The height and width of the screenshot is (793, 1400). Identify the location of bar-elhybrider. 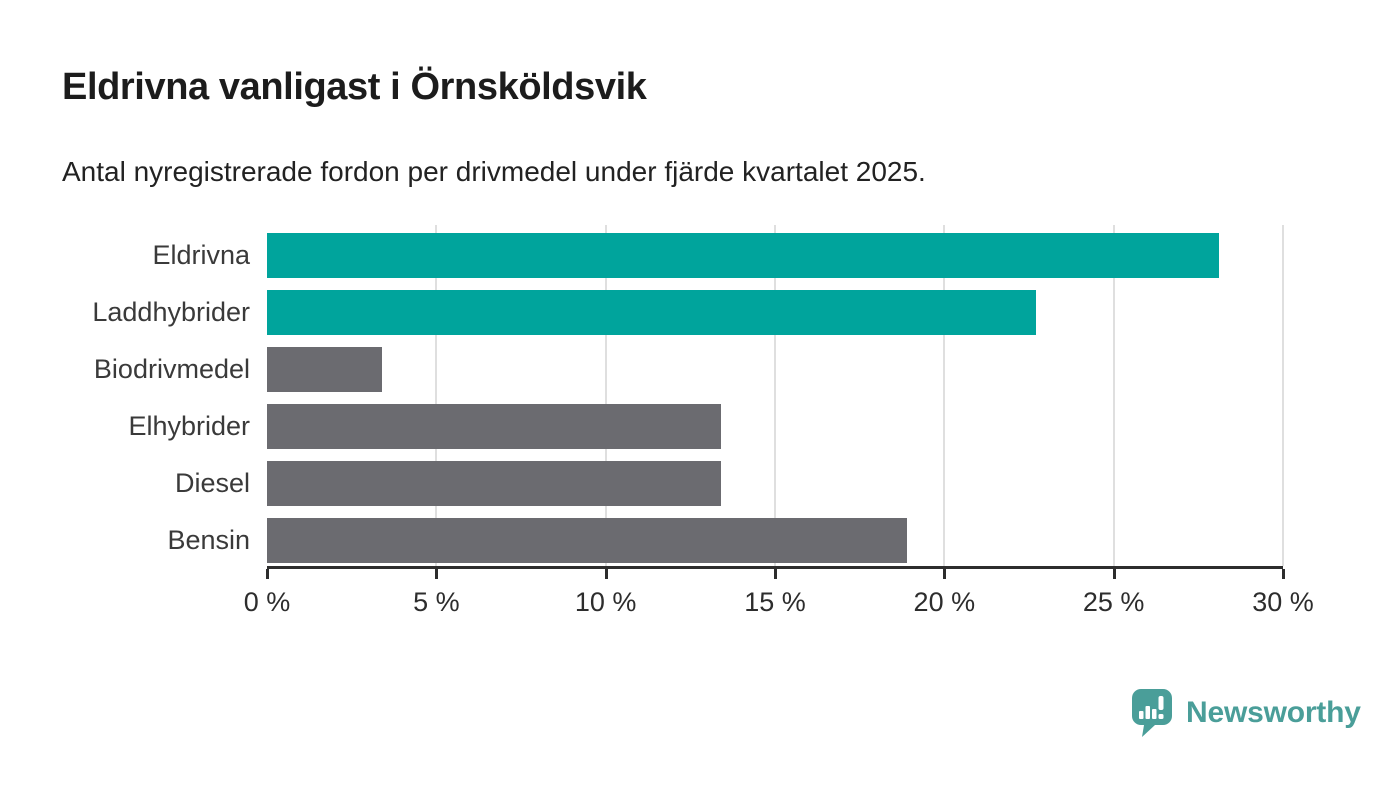
(494, 426).